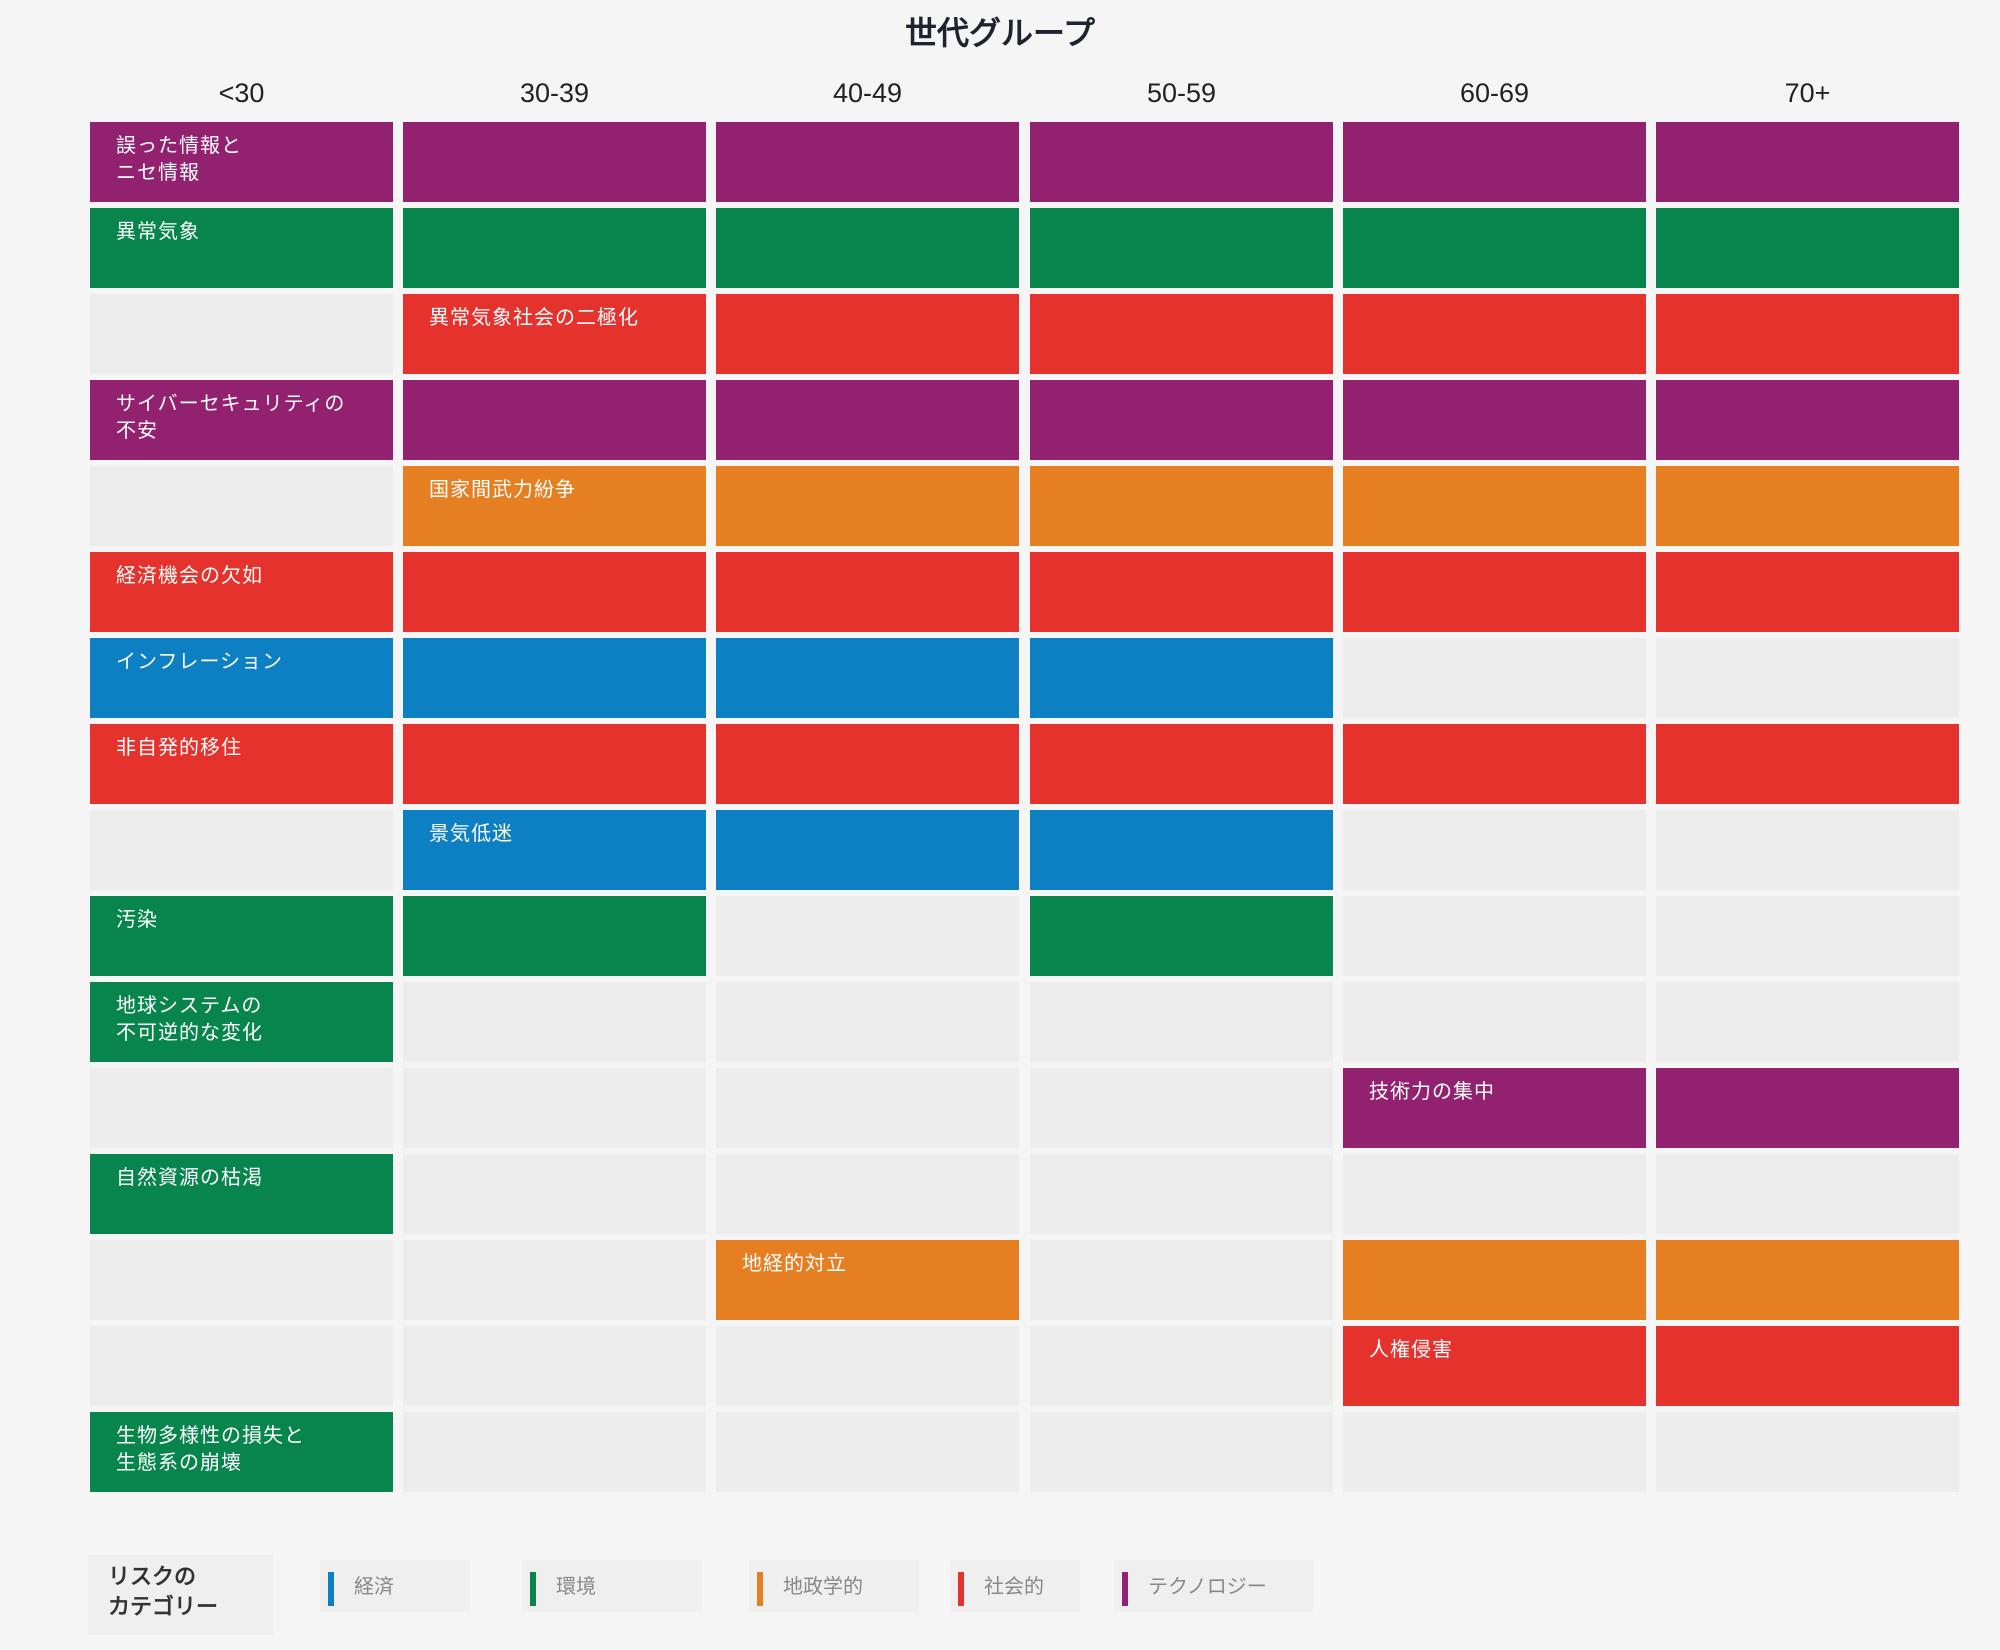  I want to click on risk-label: 異常気象, so click(158, 231).